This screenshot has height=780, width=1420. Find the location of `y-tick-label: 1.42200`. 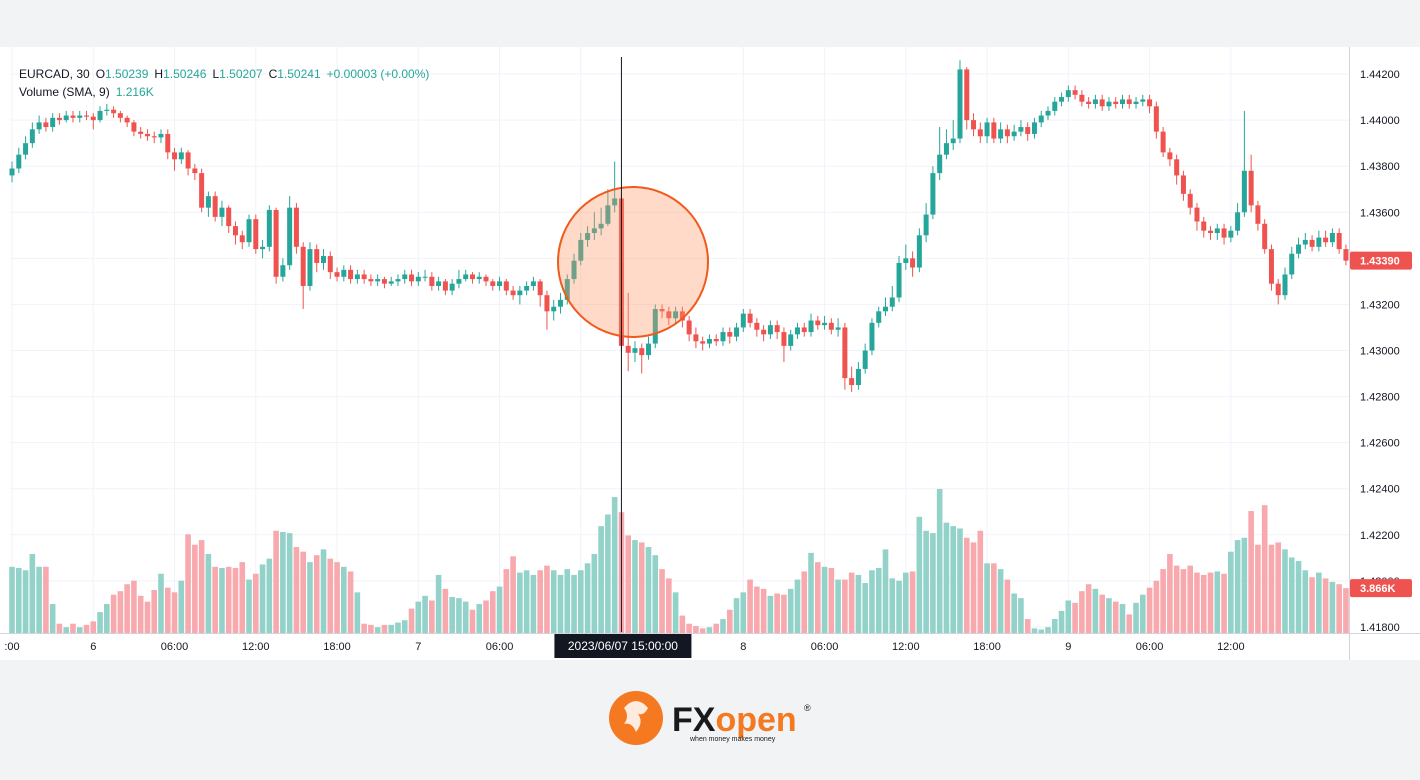

y-tick-label: 1.42200 is located at coordinates (1380, 536).